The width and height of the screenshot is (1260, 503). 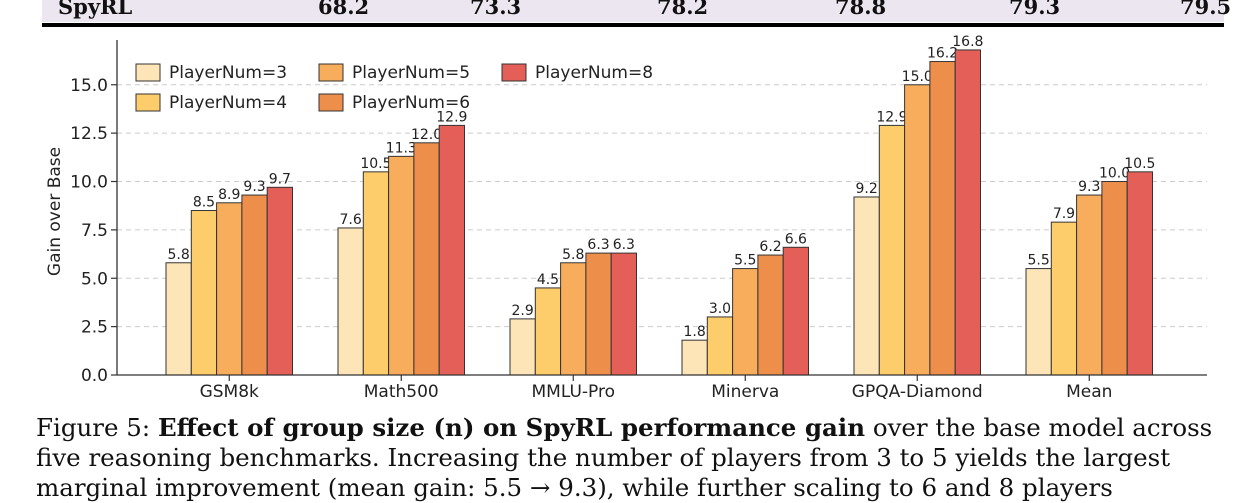 What do you see at coordinates (426, 135) in the screenshot?
I see `bar-value-label: 12.0` at bounding box center [426, 135].